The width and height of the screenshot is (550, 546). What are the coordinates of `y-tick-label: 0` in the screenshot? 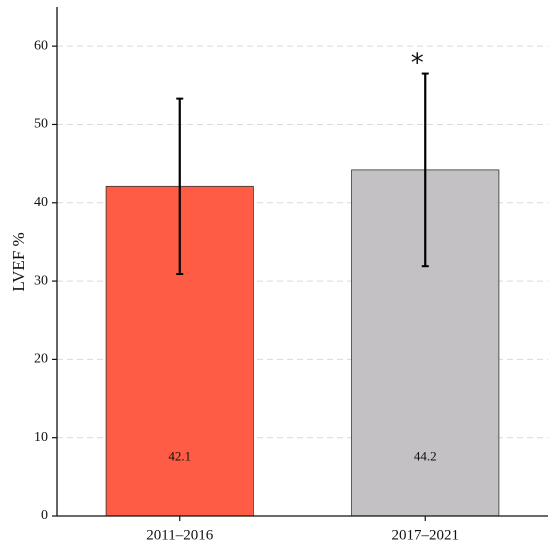 It's located at (44, 515).